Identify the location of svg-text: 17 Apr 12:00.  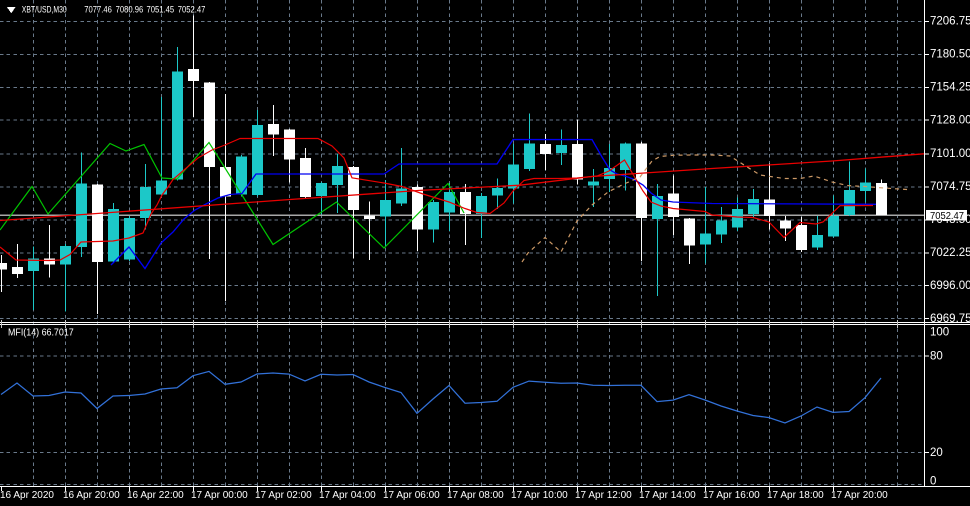
(603, 495).